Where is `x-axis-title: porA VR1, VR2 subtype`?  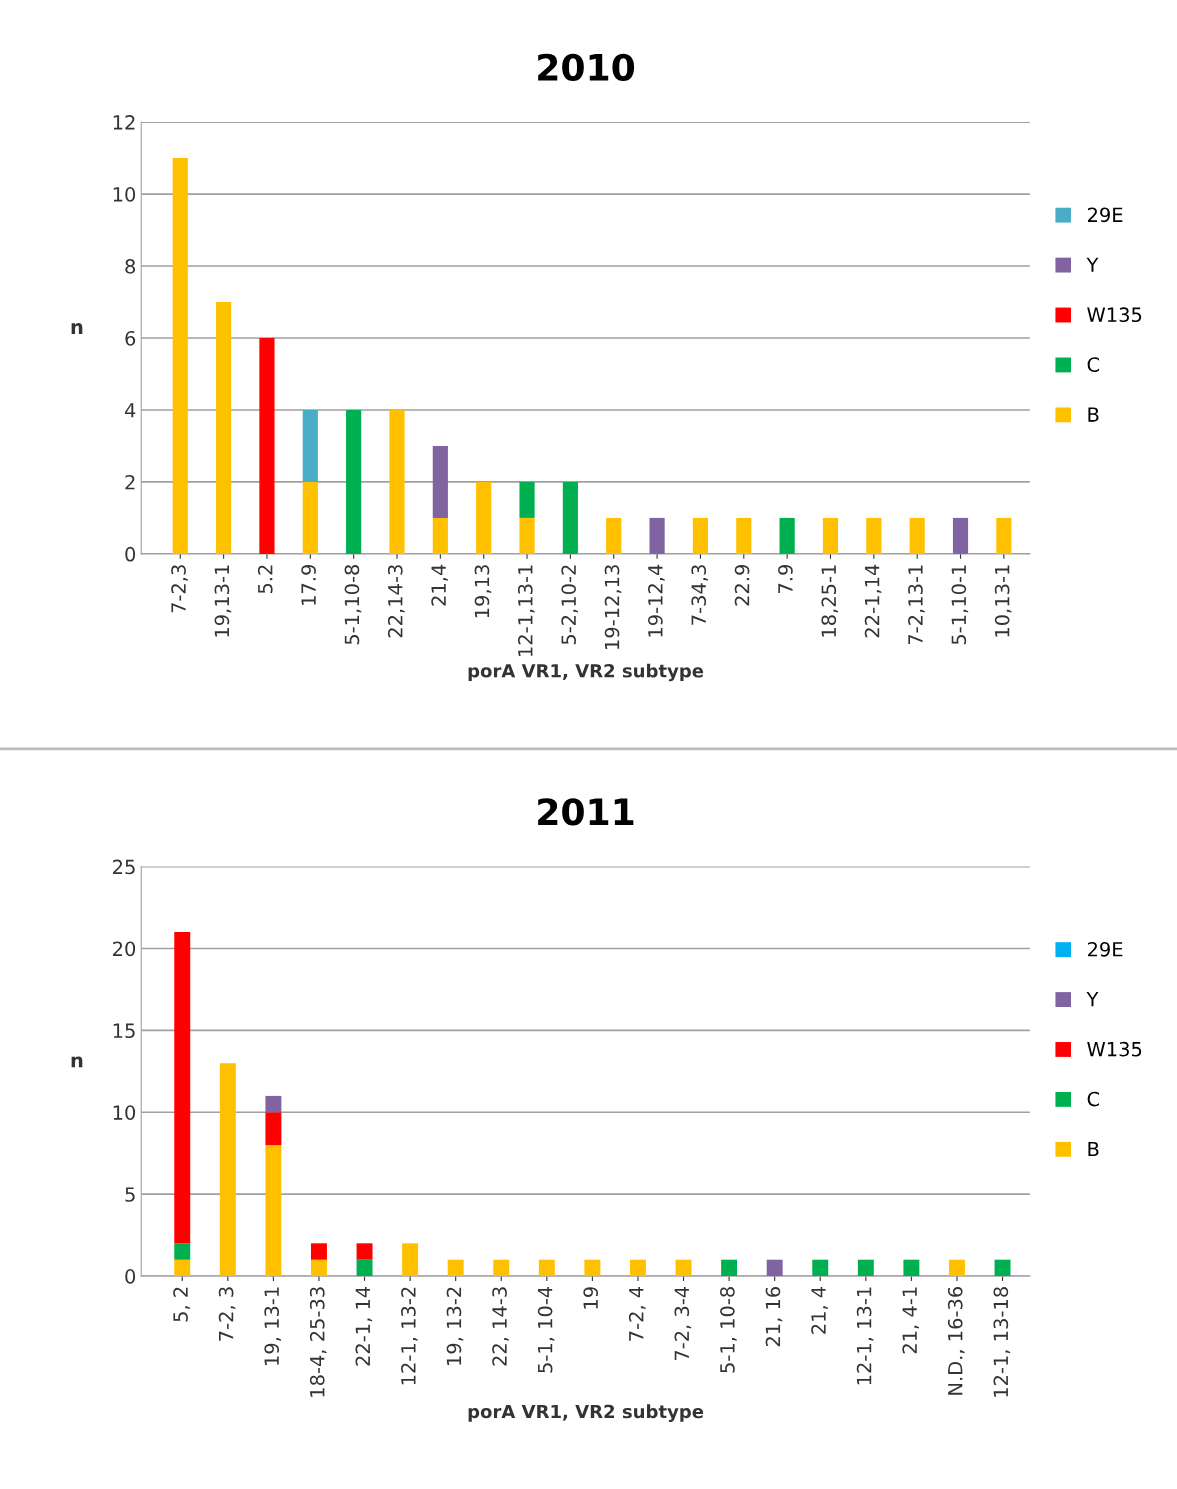 x-axis-title: porA VR1, VR2 subtype is located at coordinates (586, 672).